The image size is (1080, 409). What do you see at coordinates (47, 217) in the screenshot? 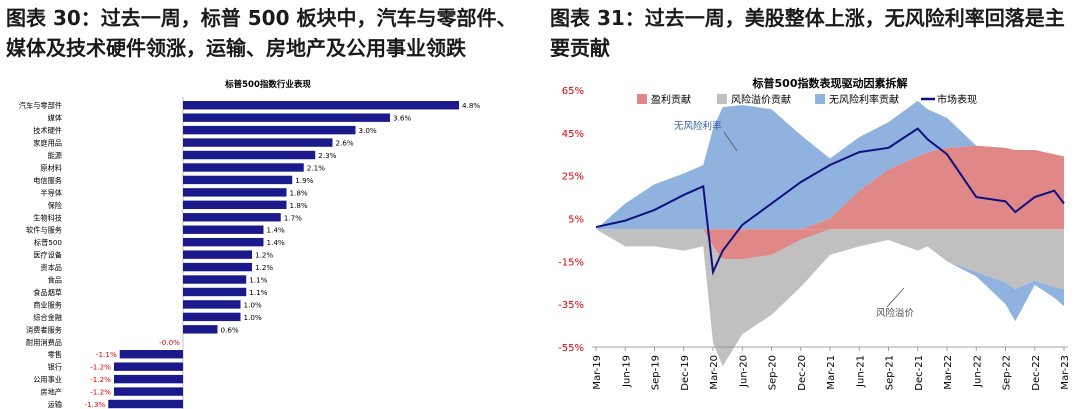
I see `category-label: 生物科技` at bounding box center [47, 217].